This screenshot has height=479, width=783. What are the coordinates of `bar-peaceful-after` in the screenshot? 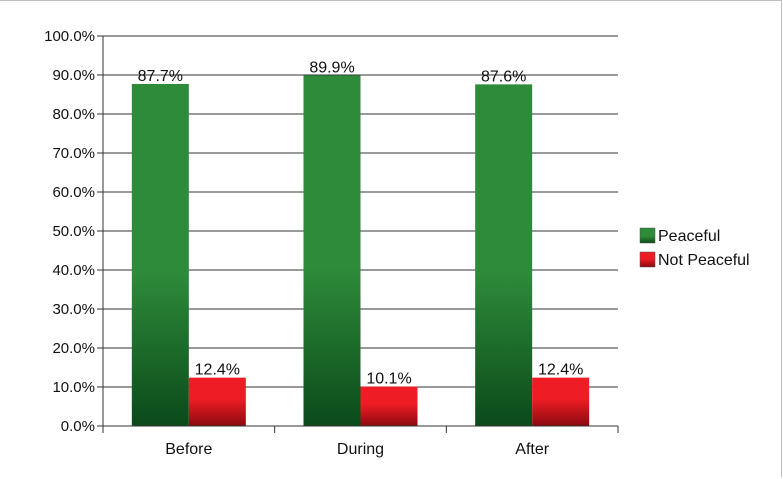 It's located at (504, 255).